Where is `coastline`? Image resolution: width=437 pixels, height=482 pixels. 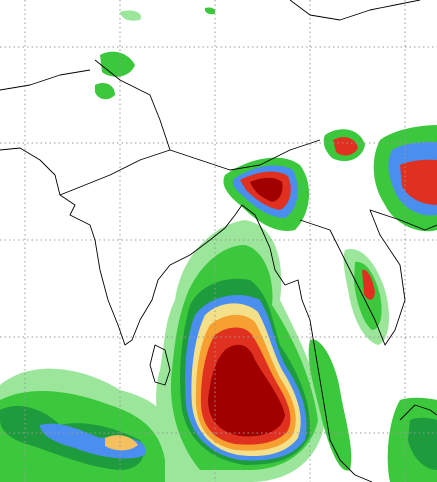 coastline is located at coordinates (418, 412).